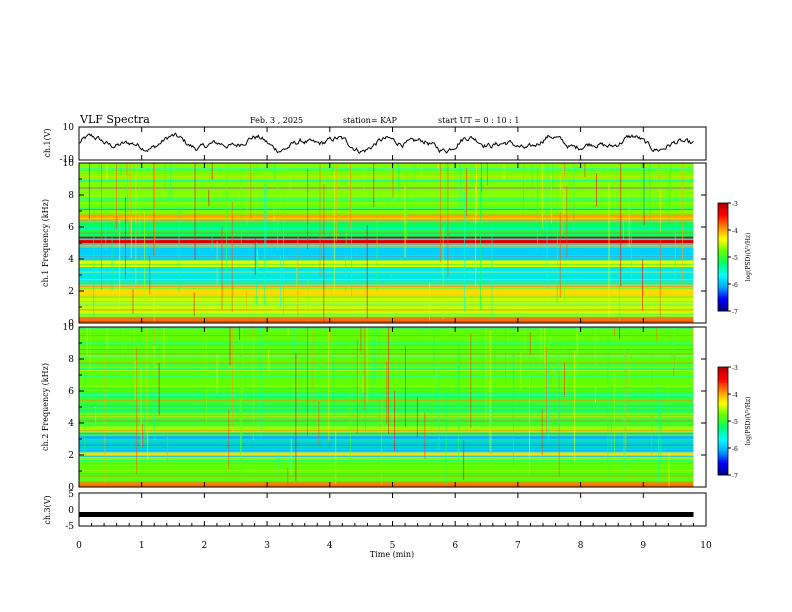 The image size is (792, 612). I want to click on ch2-spectrogram-ylabel: ch.2 Frequency (kHz), so click(45, 407).